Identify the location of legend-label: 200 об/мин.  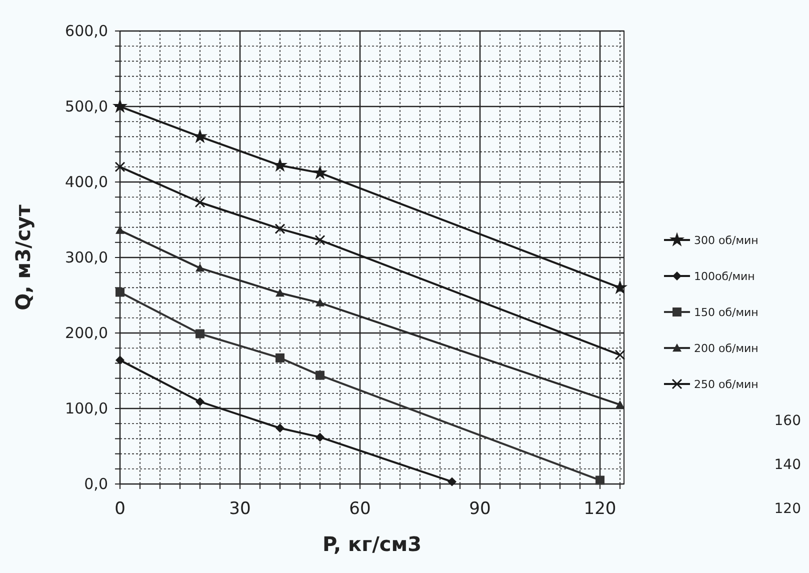
(726, 348).